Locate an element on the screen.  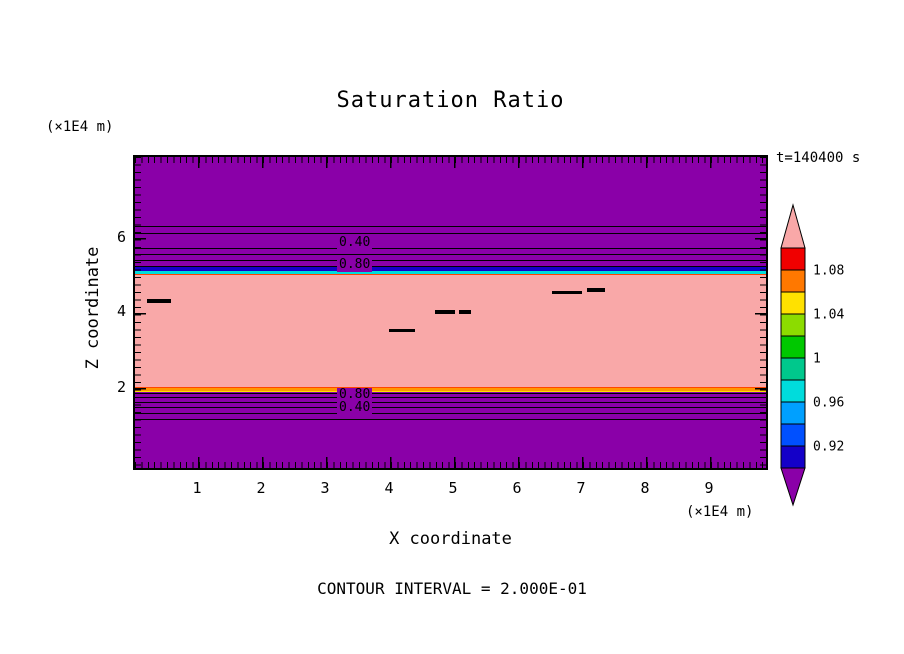
x-tick-label: 3 is located at coordinates (325, 488).